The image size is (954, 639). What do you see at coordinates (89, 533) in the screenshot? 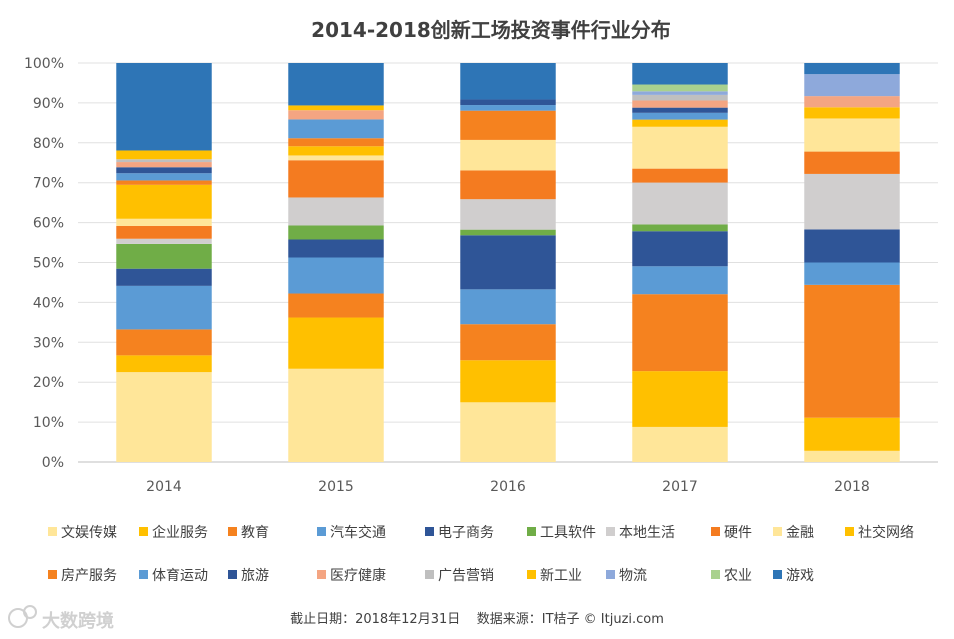
I see `legend-label: 文娱传媒` at bounding box center [89, 533].